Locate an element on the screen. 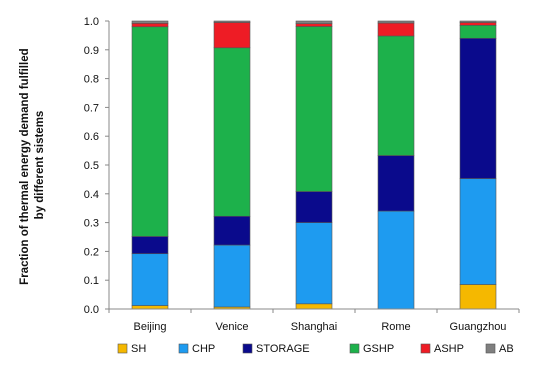 Image resolution: width=549 pixels, height=376 pixels. legend: SH CHP STORAGE GSHP ASHP AB is located at coordinates (315, 349).